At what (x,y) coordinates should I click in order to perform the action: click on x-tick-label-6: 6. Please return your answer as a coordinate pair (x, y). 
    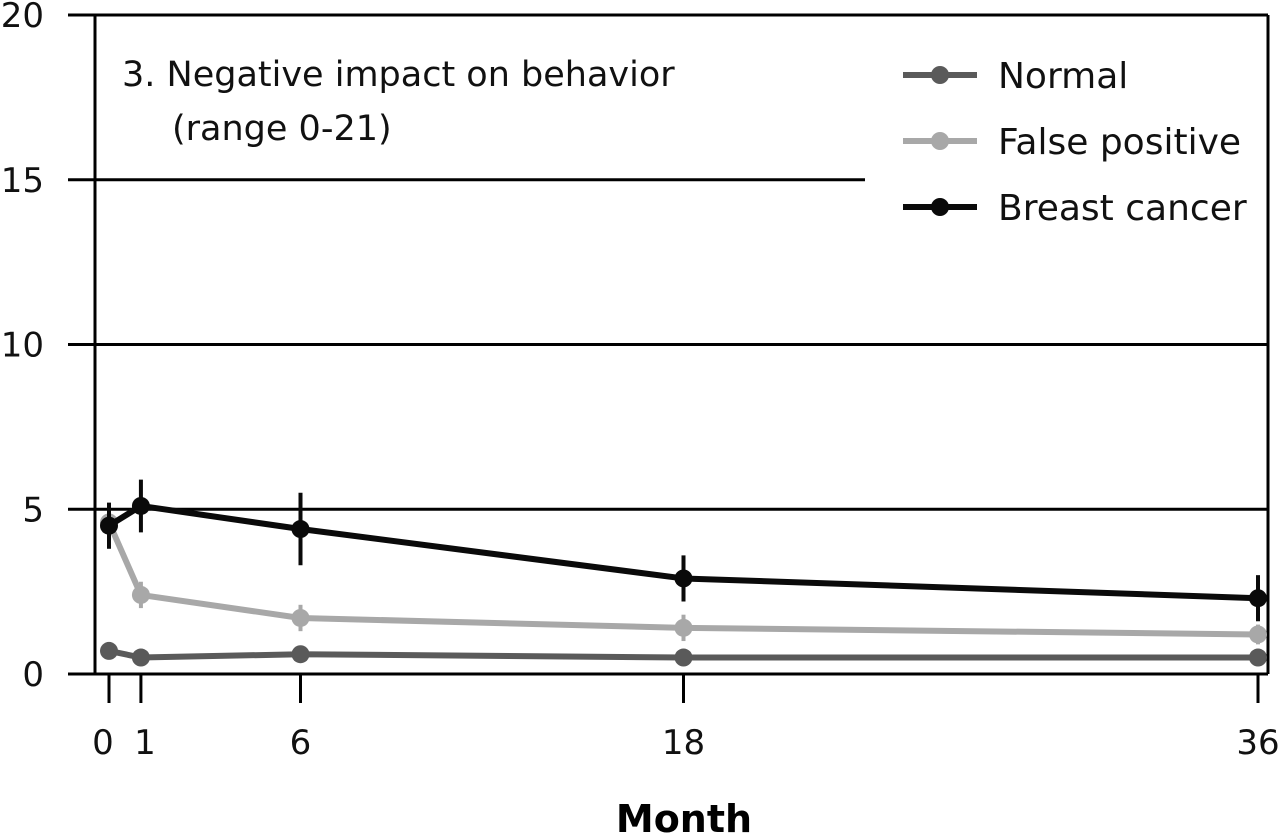
    Looking at the image, I should click on (301, 743).